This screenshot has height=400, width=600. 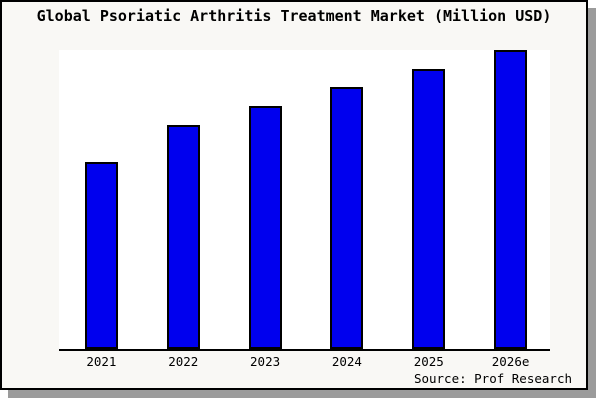 I want to click on bar-2024, so click(x=347, y=218).